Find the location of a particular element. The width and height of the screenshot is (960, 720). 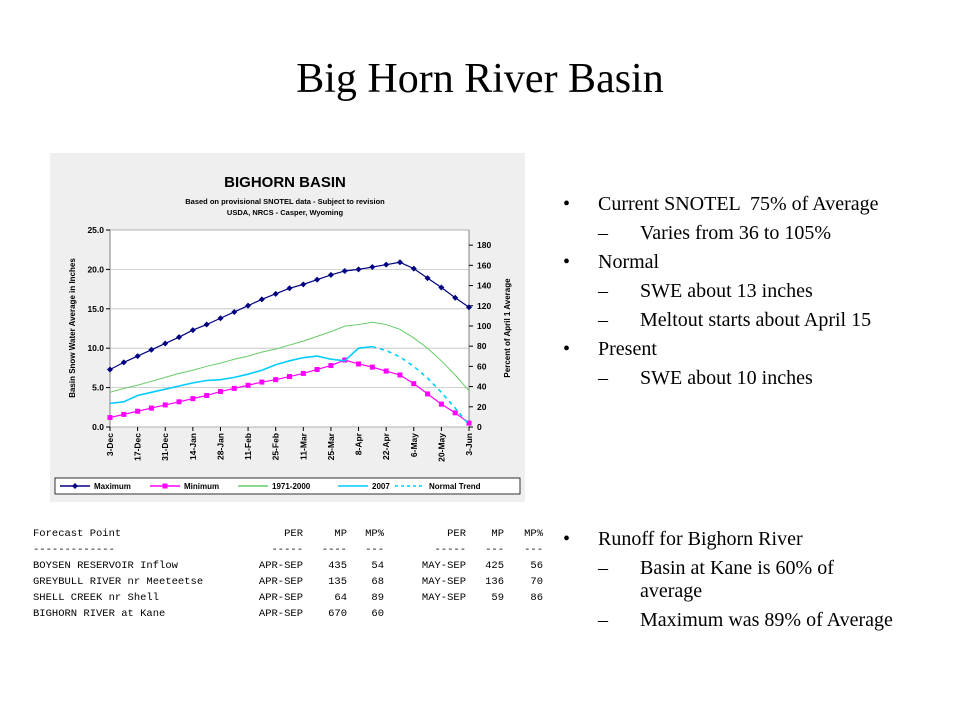

table-cell: 59 is located at coordinates (497, 598).